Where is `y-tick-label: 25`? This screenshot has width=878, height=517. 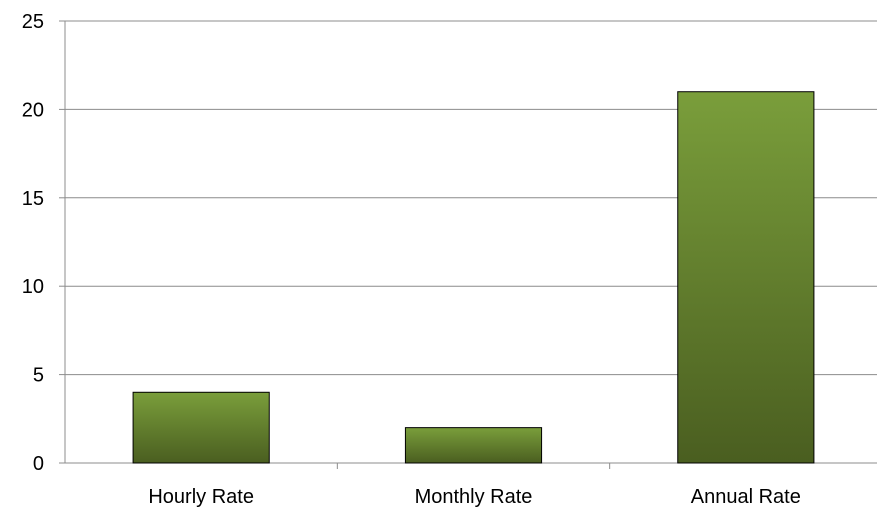 y-tick-label: 25 is located at coordinates (33, 22).